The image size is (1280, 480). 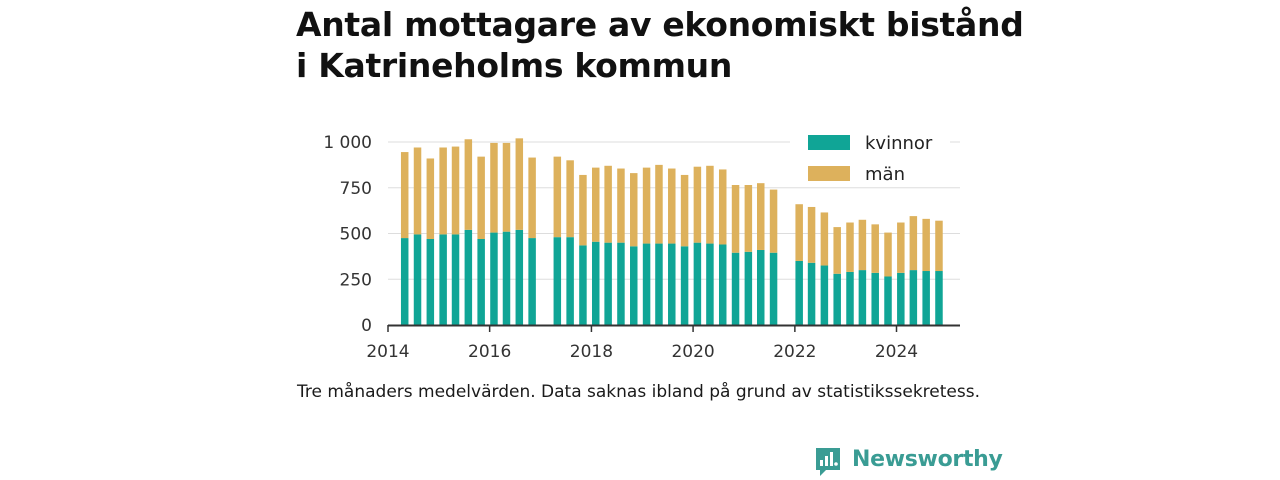 What do you see at coordinates (347, 143) in the screenshot?
I see `y-tick-label: 1 000` at bounding box center [347, 143].